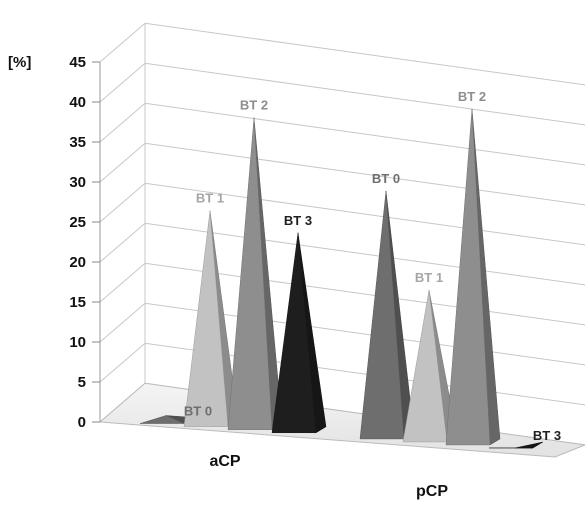  Describe the element at coordinates (77, 62) in the screenshot. I see `y-tick-label: 45` at that location.